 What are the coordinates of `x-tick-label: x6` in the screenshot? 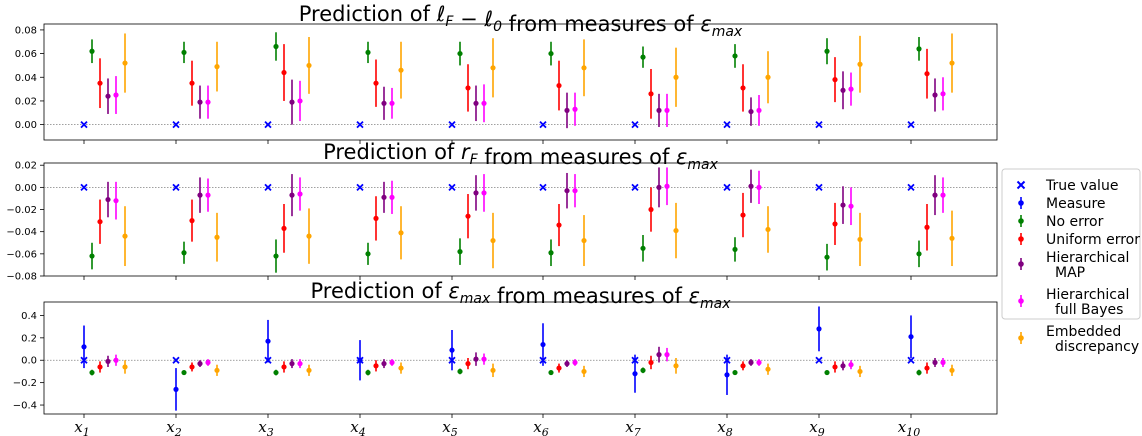 It's located at (540, 427).